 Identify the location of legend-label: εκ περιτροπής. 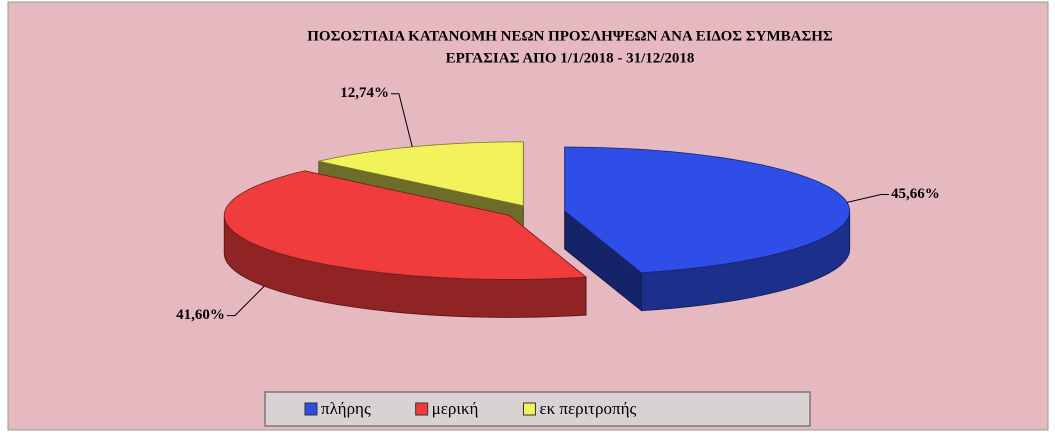
(587, 408).